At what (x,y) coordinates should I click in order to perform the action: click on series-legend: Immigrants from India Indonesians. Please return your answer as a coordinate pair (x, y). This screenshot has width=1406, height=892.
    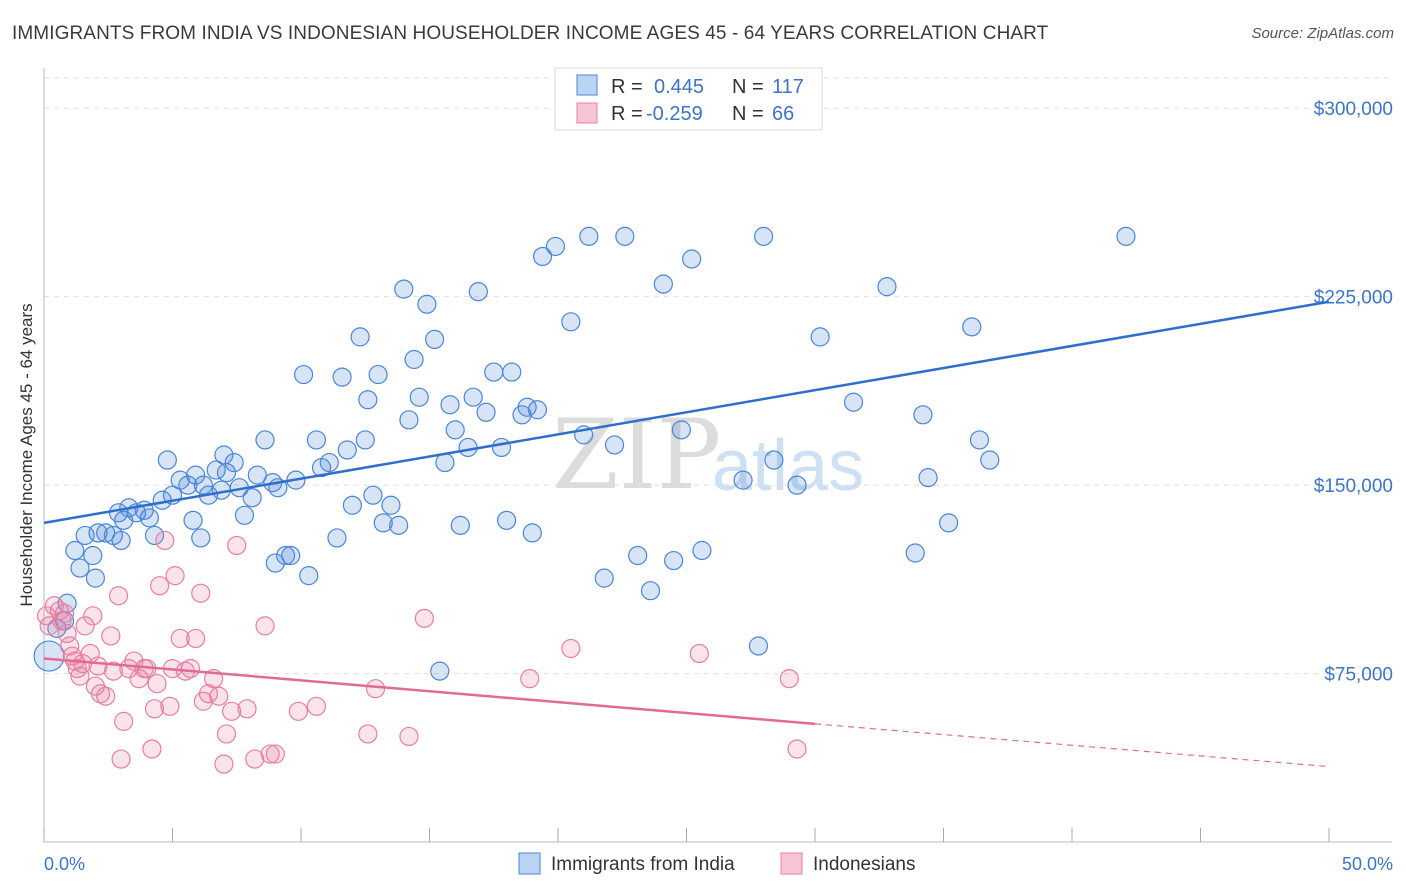
    Looking at the image, I should click on (716, 863).